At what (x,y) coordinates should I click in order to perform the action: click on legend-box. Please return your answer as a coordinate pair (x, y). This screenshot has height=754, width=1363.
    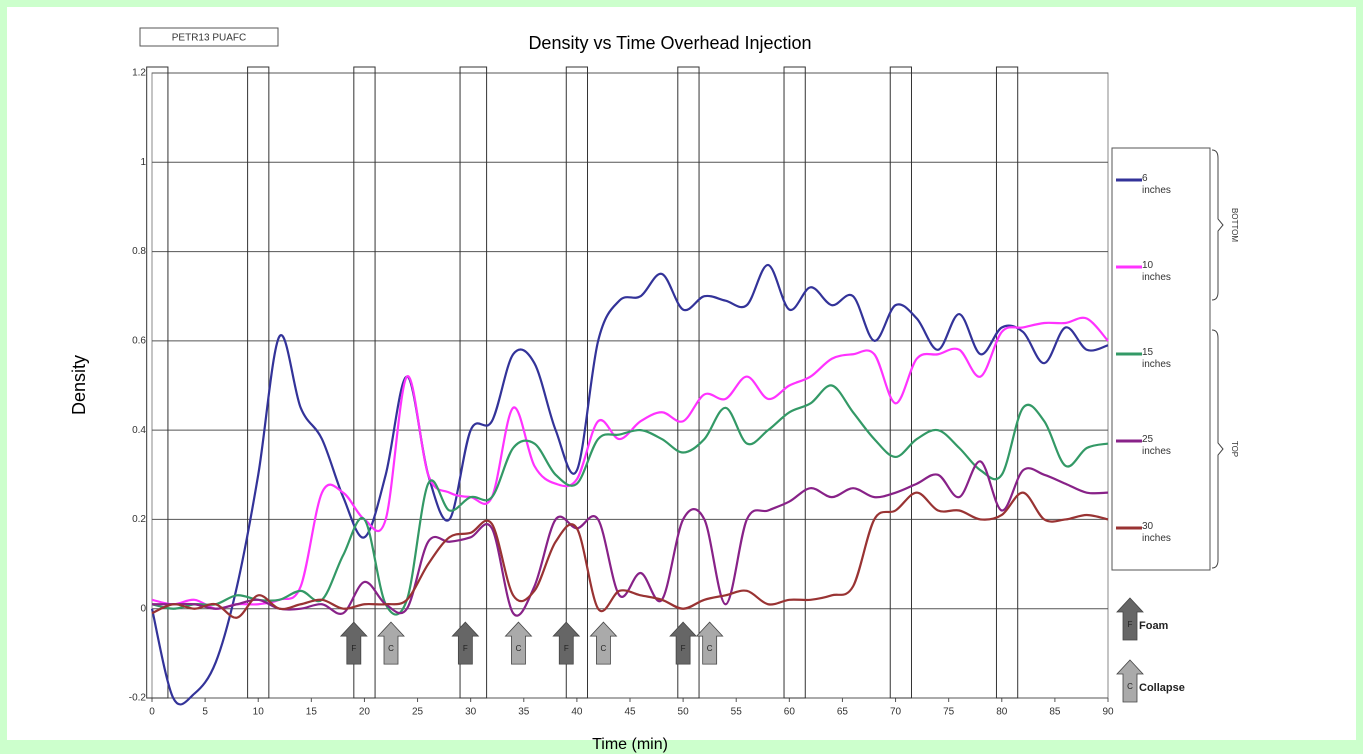
    Looking at the image, I should click on (1161, 359).